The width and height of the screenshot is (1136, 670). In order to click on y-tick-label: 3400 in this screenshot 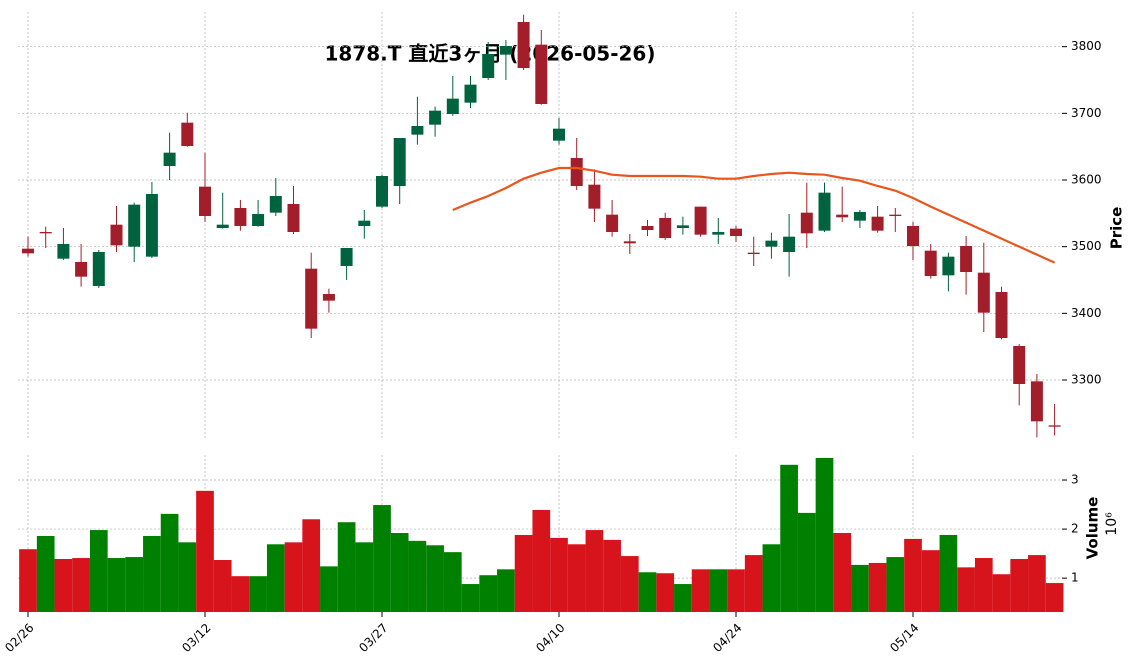, I will do `click(1086, 313)`.